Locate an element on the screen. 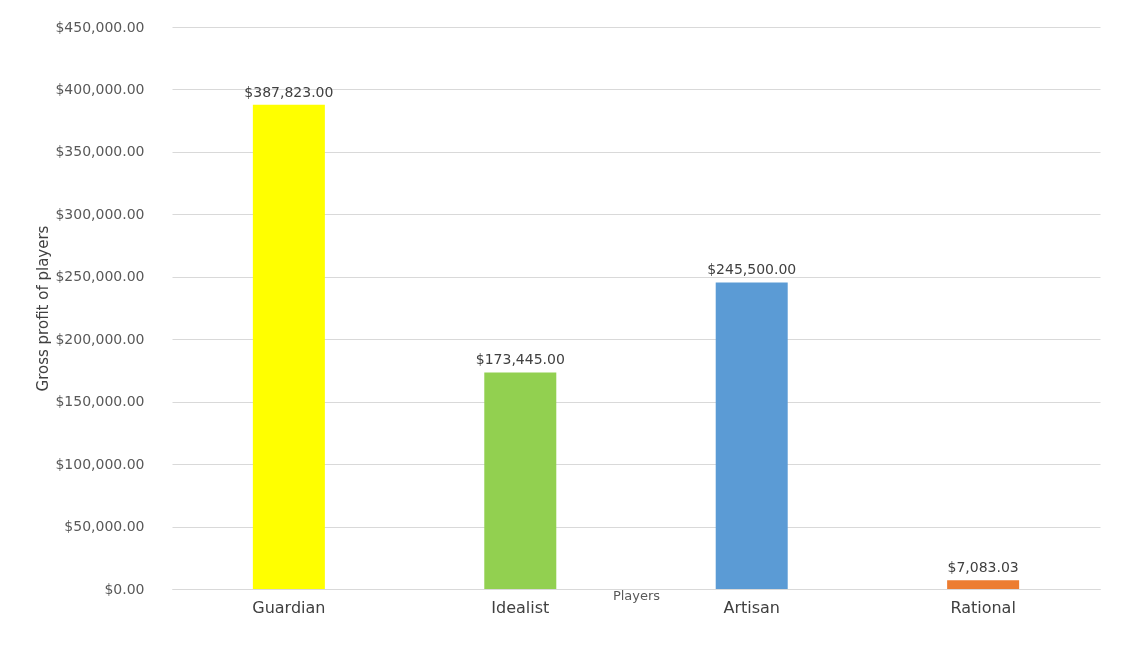 This screenshot has height=647, width=1141. y-tick-label: $450,000.00 is located at coordinates (100, 26).